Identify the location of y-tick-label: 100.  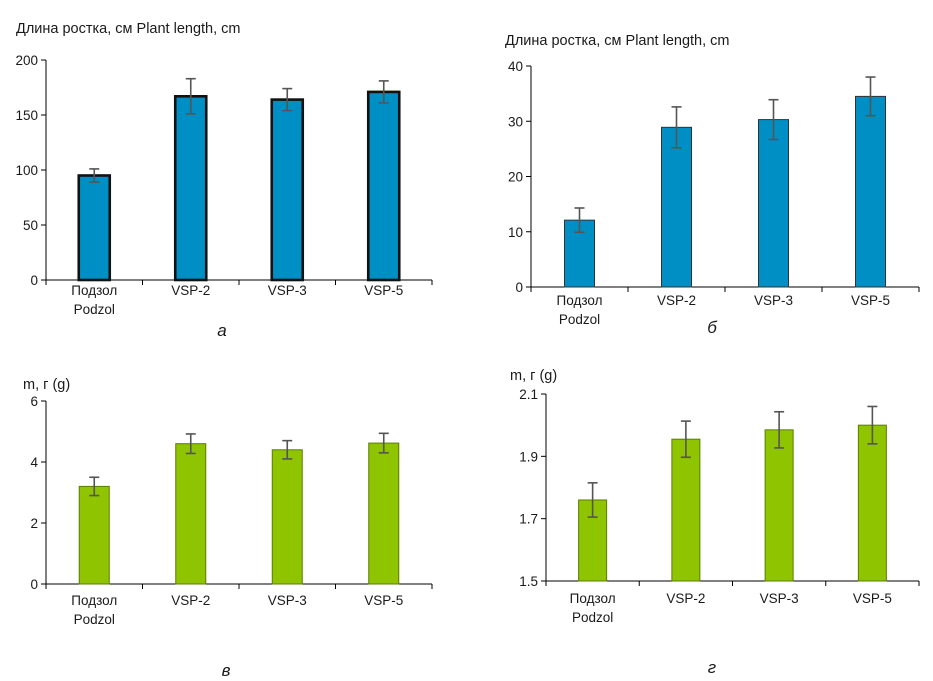
(26, 170).